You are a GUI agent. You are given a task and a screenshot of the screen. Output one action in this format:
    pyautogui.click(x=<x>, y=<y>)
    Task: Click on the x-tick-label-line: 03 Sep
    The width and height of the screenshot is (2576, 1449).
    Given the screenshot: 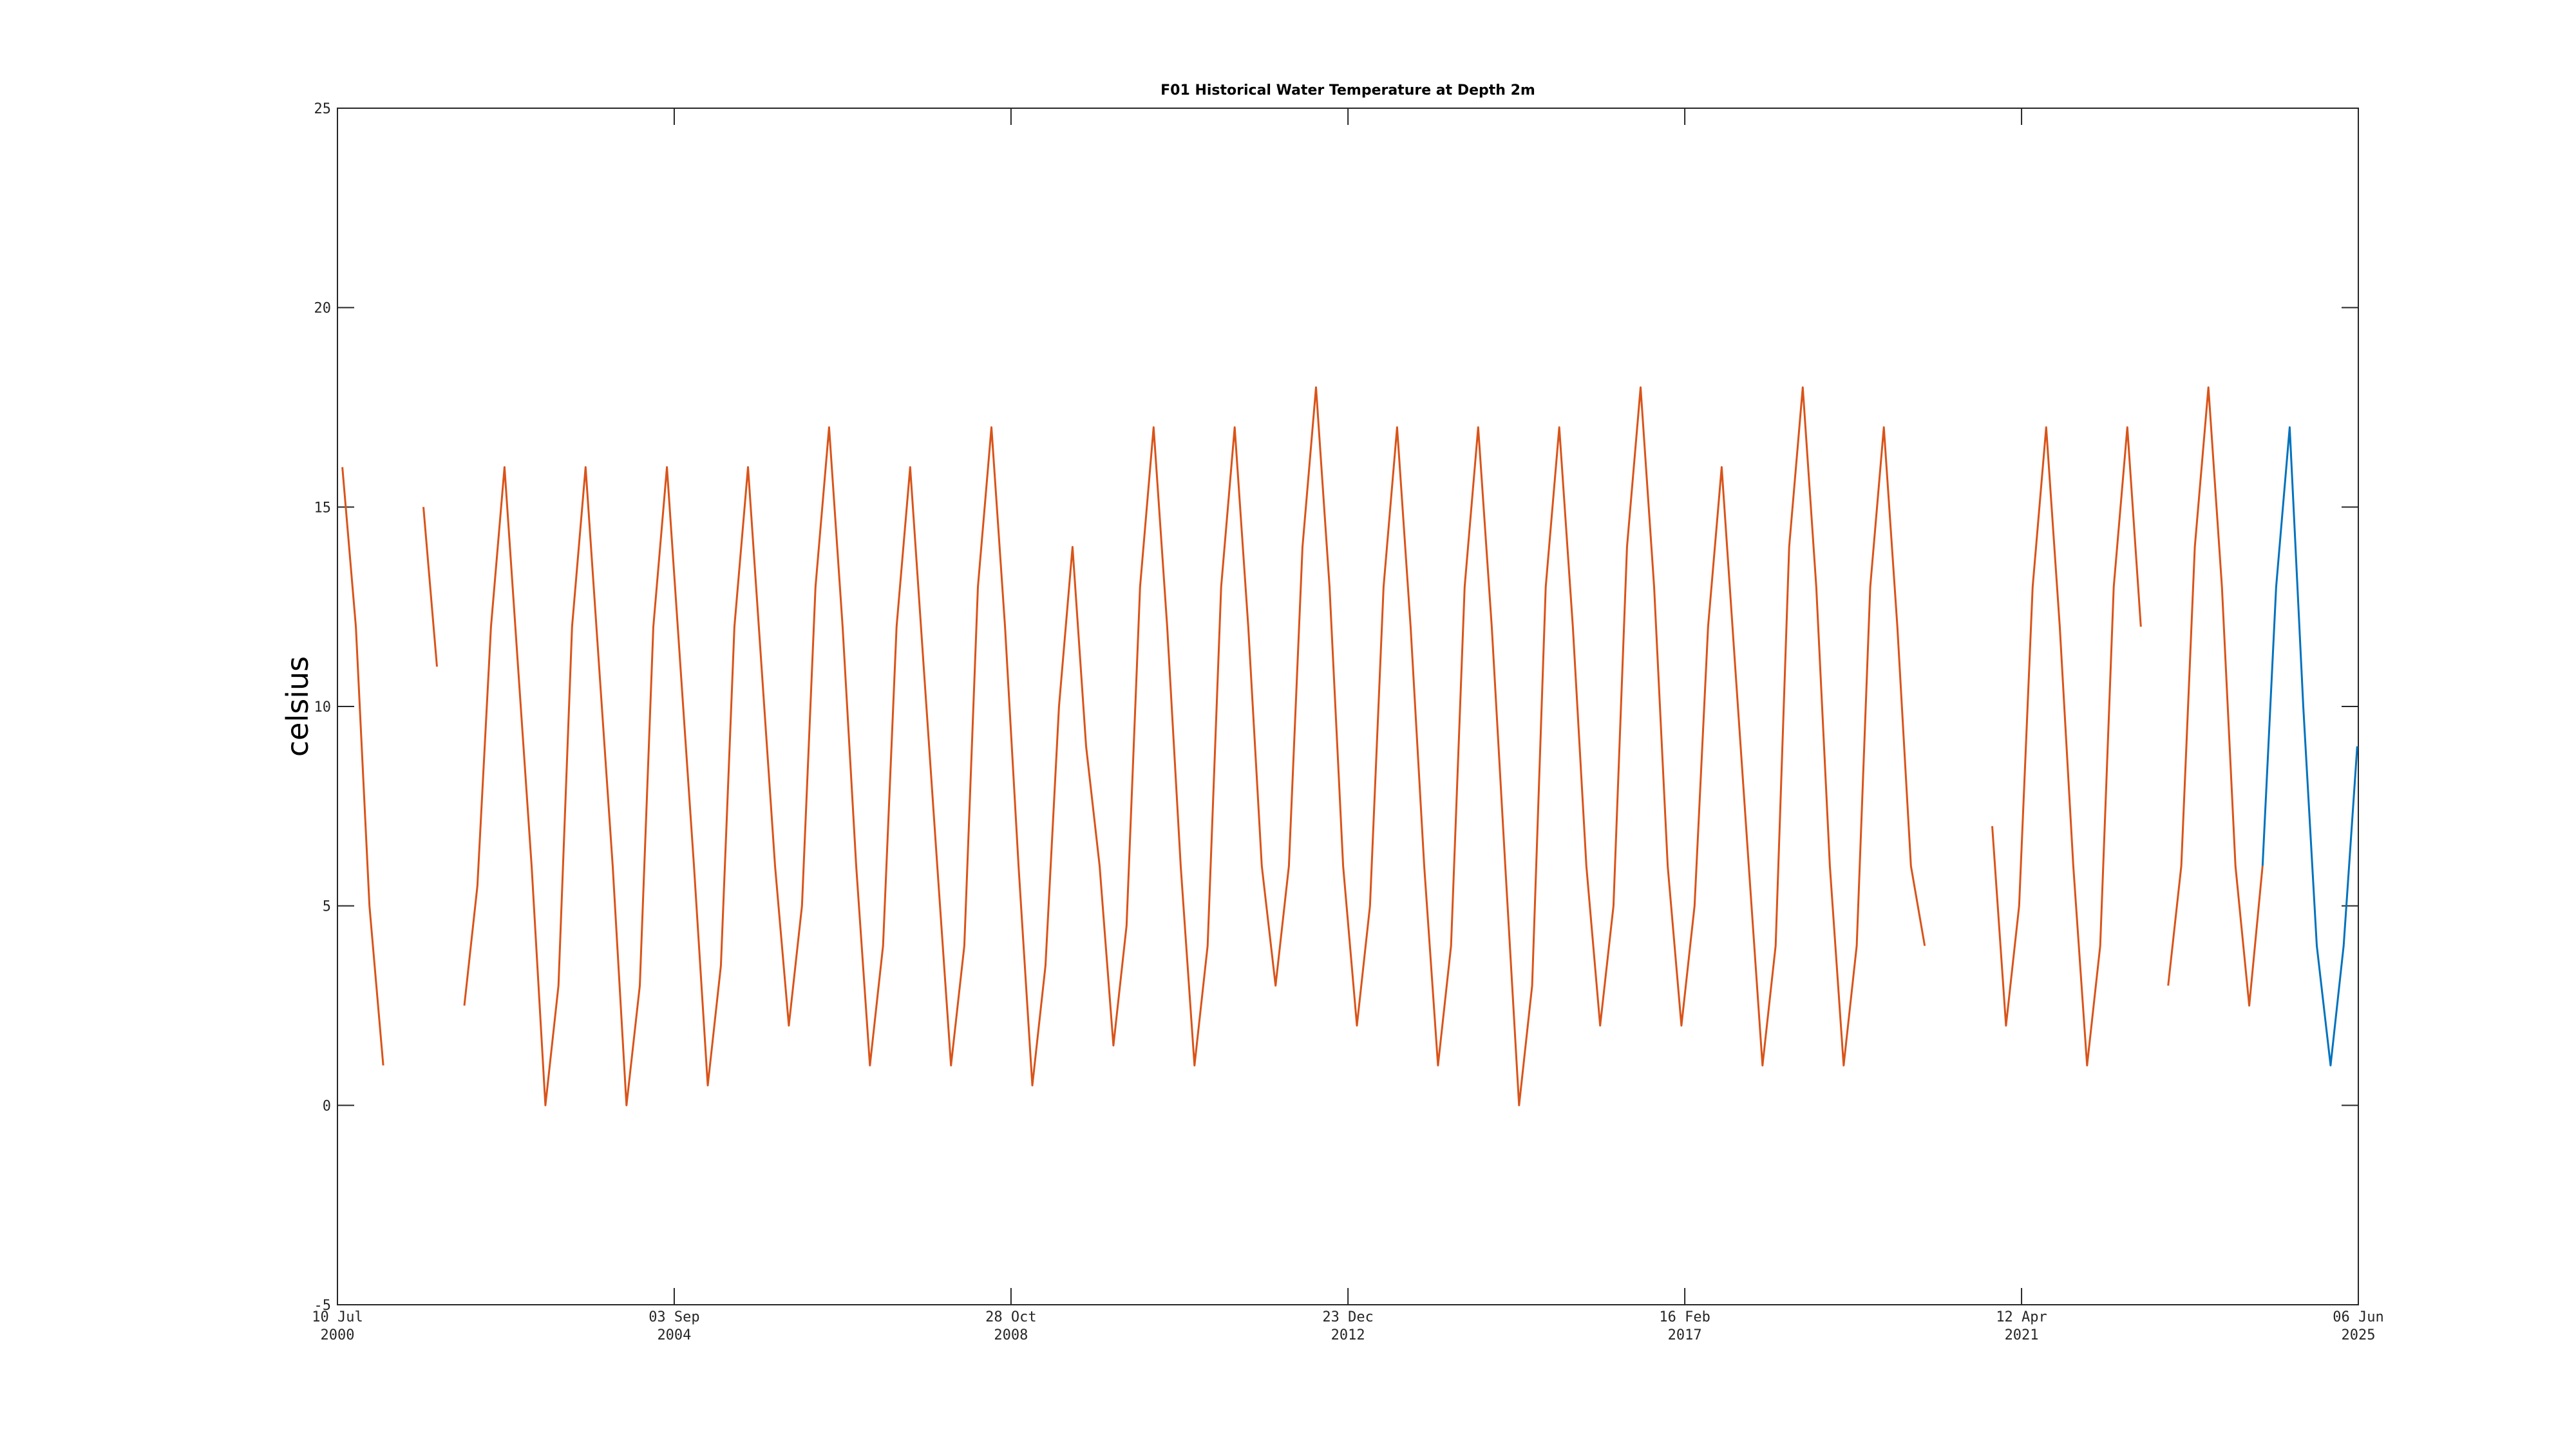 What is the action you would take?
    pyautogui.click(x=674, y=1317)
    